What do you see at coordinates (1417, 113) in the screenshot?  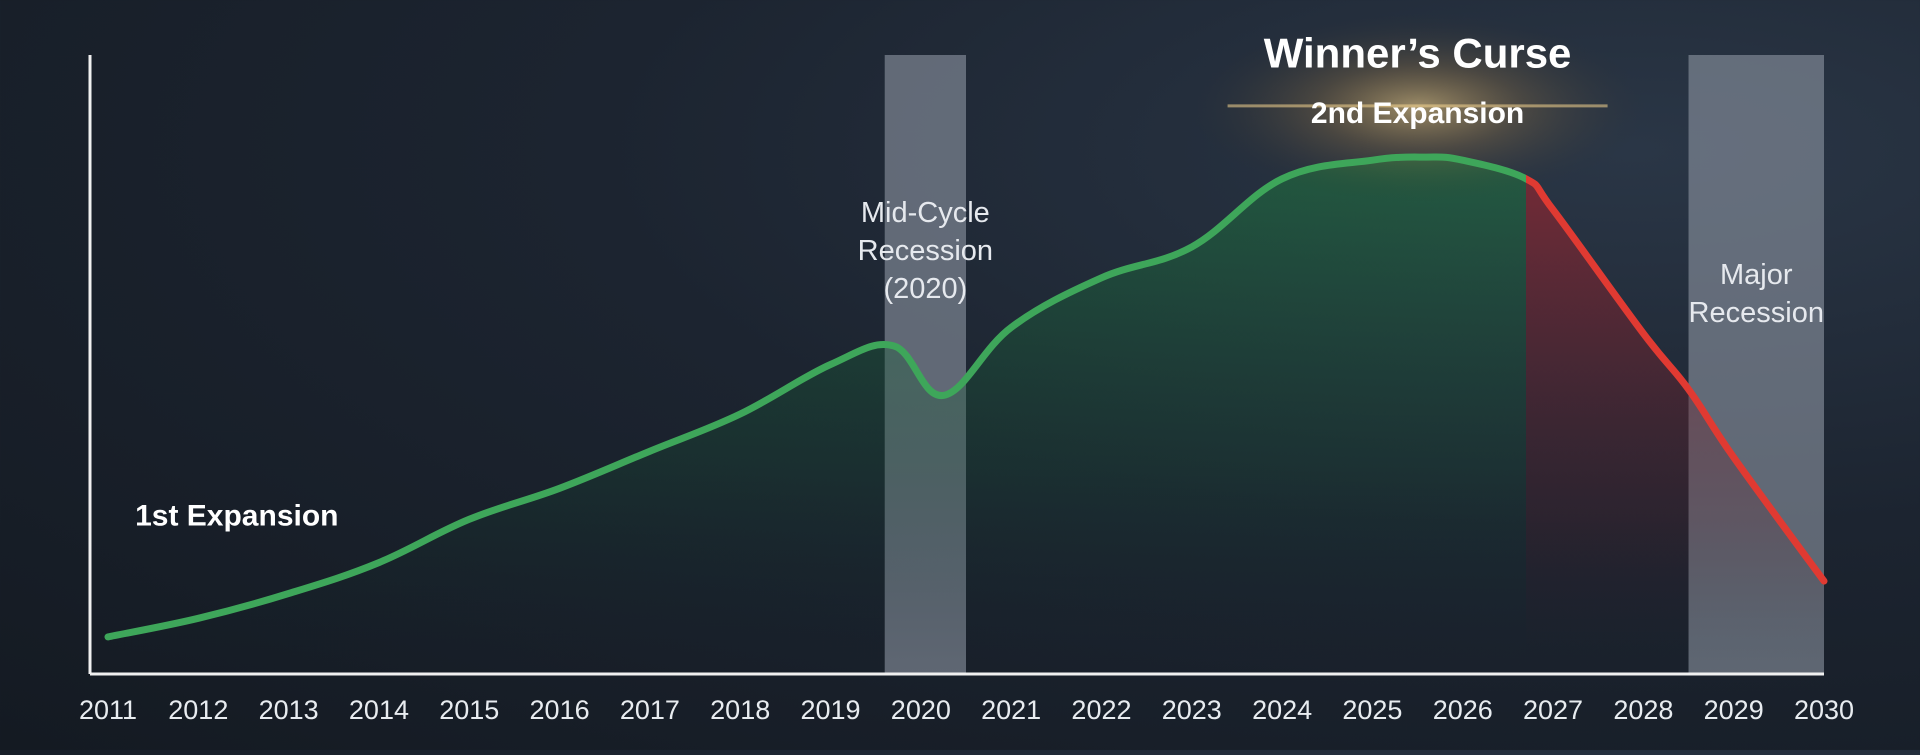 I see `second-expansion-label: 2nd Expansion` at bounding box center [1417, 113].